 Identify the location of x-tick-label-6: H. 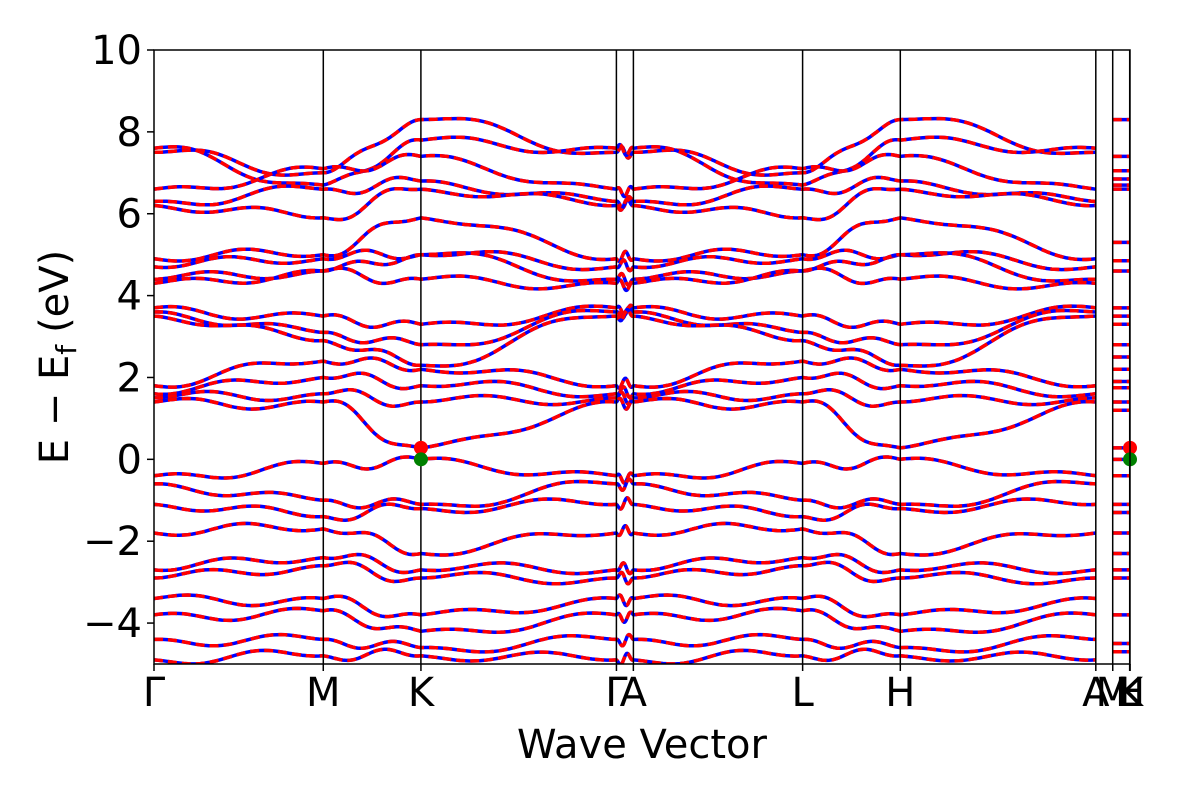
(900, 693).